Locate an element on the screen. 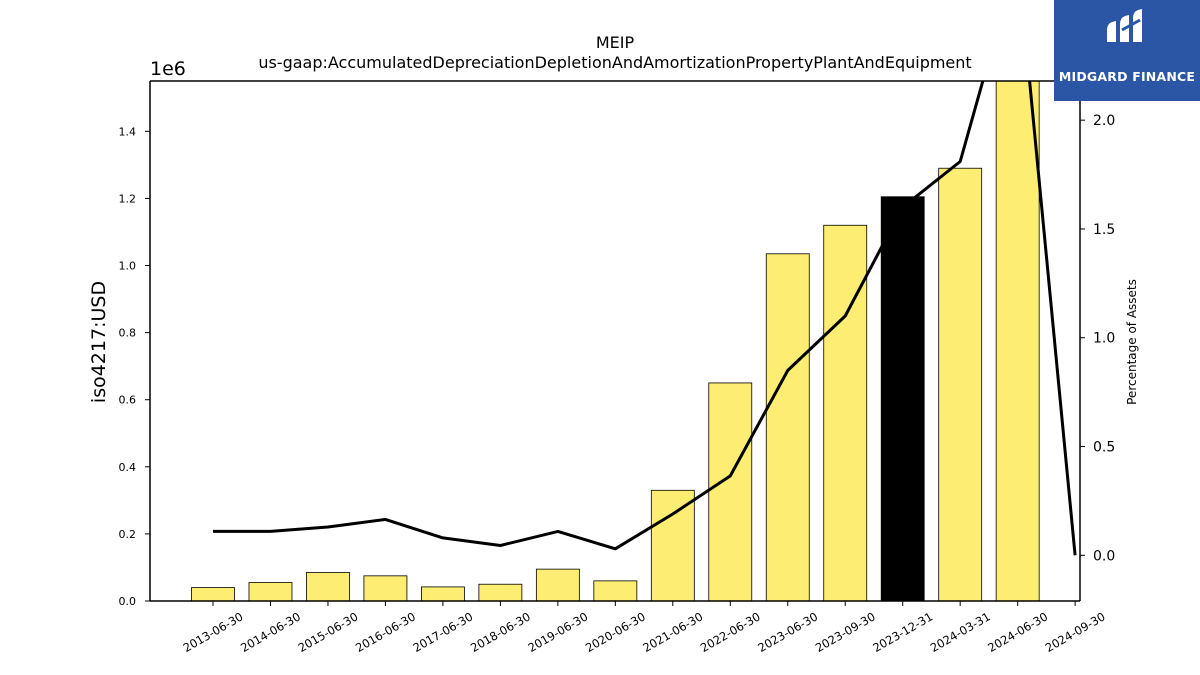 Image resolution: width=1200 pixels, height=675 pixels. x-tick-label: 2015-06-30 is located at coordinates (328, 632).